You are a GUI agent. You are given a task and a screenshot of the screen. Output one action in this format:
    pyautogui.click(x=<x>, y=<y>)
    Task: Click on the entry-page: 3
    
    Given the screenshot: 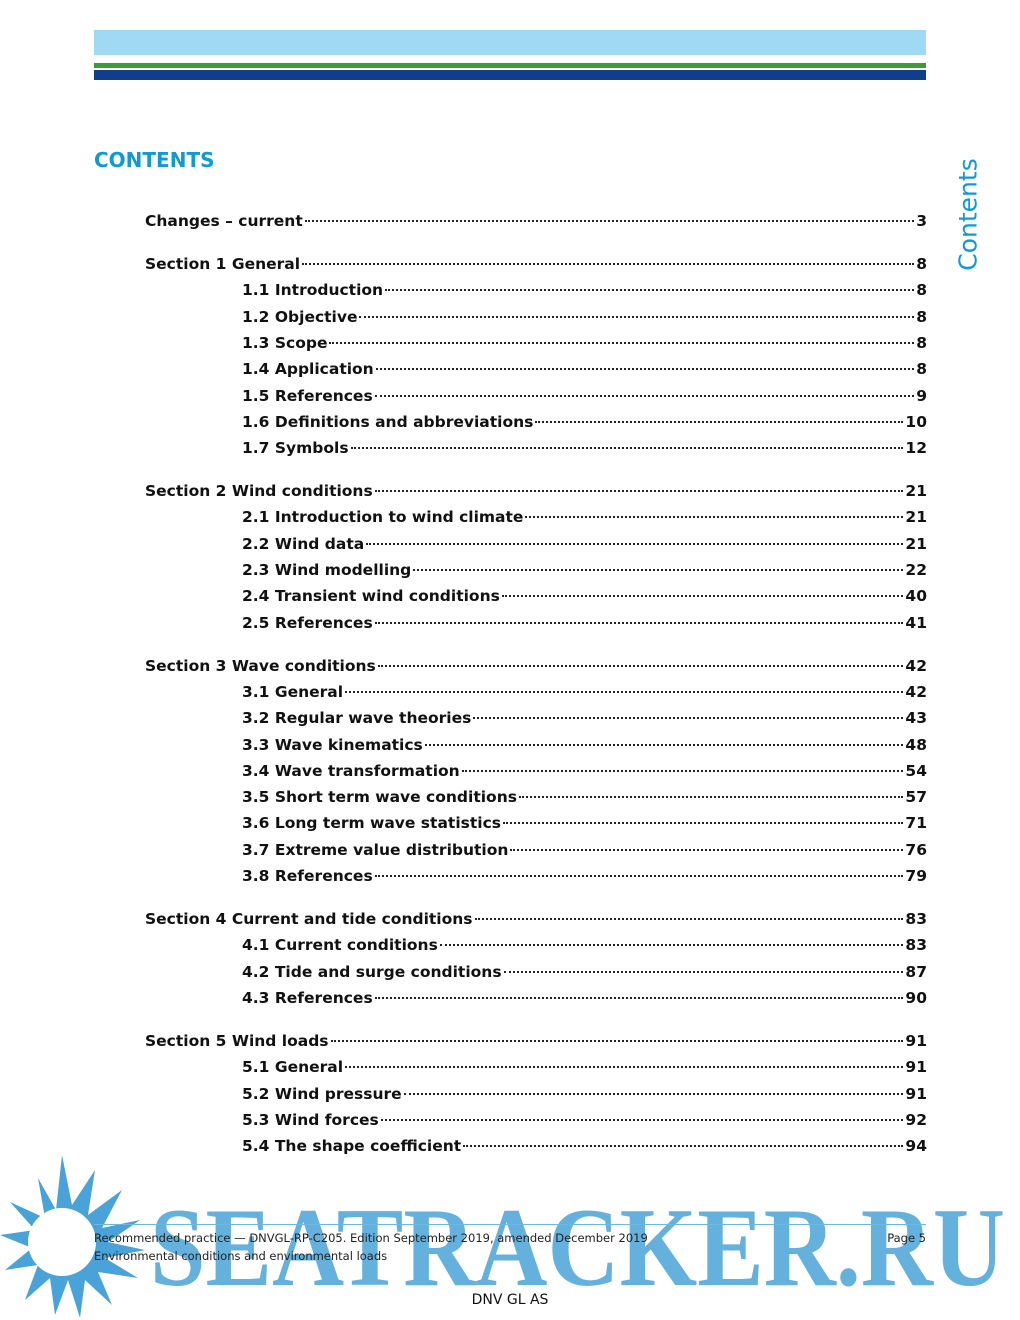 What is the action you would take?
    pyautogui.click(x=921, y=221)
    